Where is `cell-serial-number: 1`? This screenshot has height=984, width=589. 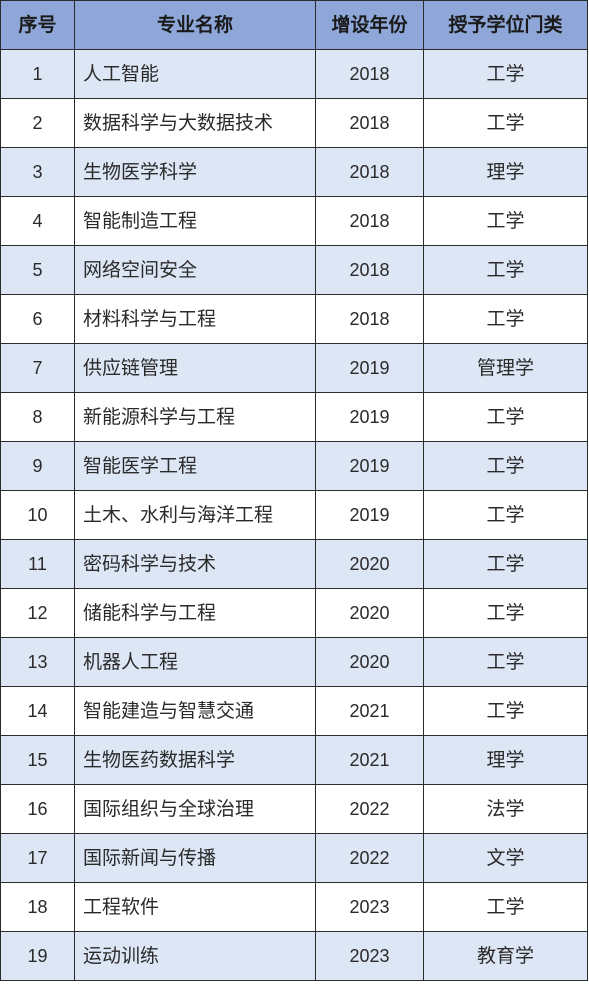
cell-serial-number: 1 is located at coordinates (37, 74).